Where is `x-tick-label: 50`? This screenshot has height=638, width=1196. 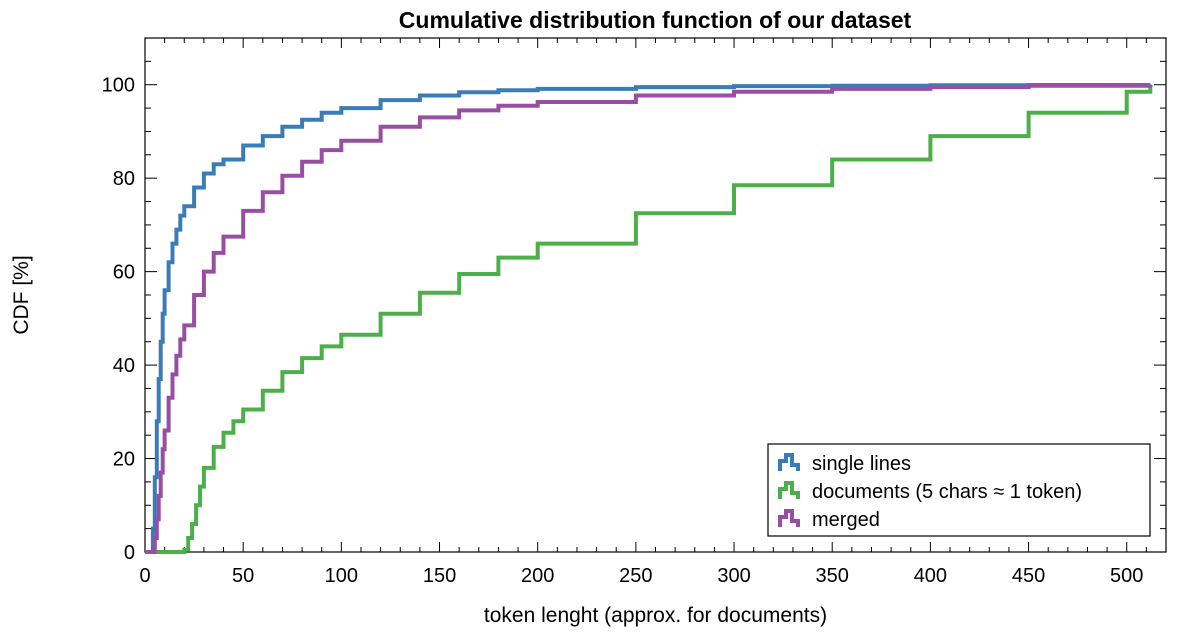 x-tick-label: 50 is located at coordinates (243, 576).